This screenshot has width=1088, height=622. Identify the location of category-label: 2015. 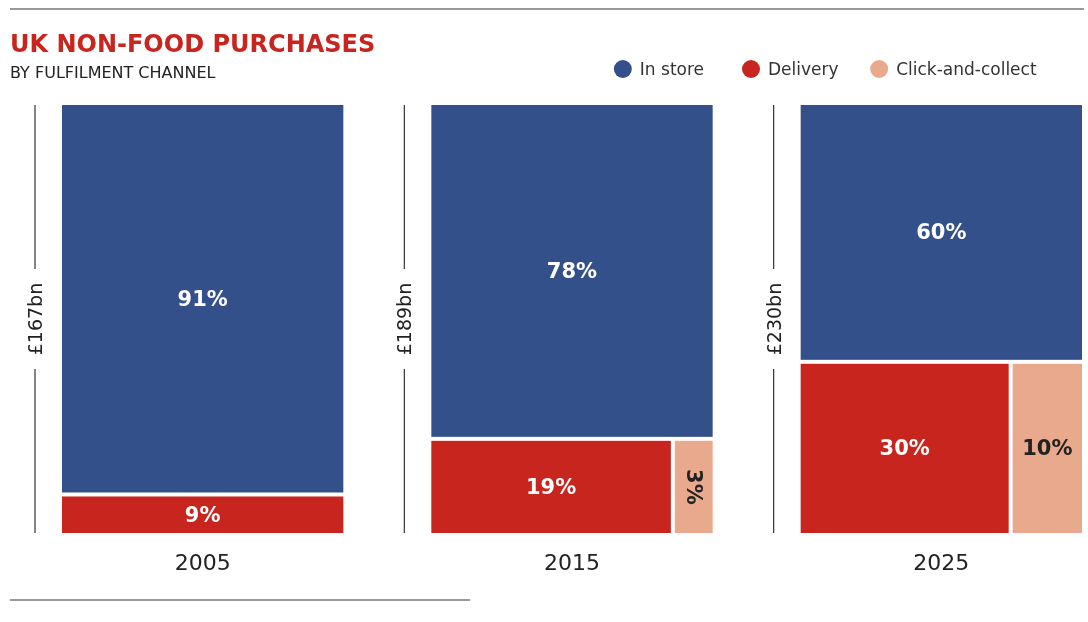
(572, 562).